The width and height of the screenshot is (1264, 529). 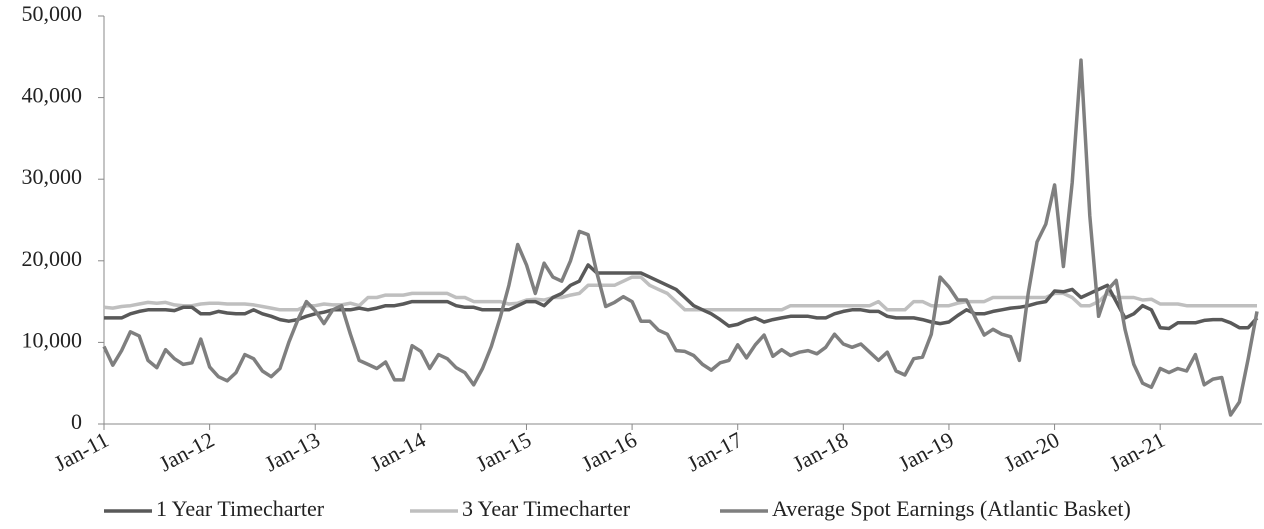 What do you see at coordinates (187, 452) in the screenshot?
I see `x-tick-label: Jan-12` at bounding box center [187, 452].